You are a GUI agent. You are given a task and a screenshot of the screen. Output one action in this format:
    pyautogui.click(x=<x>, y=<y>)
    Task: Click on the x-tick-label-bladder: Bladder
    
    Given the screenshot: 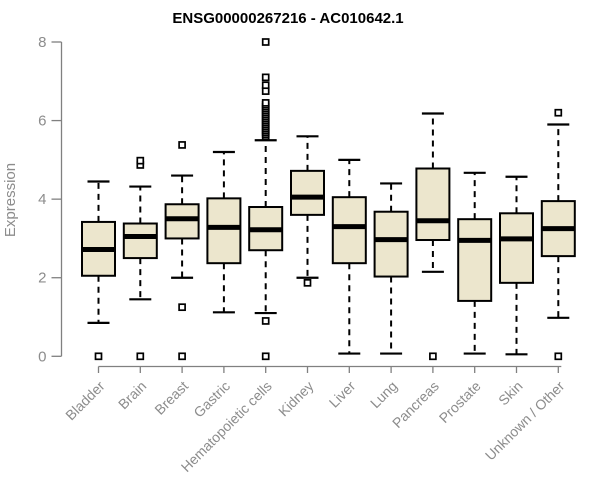 What is the action you would take?
    pyautogui.click(x=85, y=401)
    